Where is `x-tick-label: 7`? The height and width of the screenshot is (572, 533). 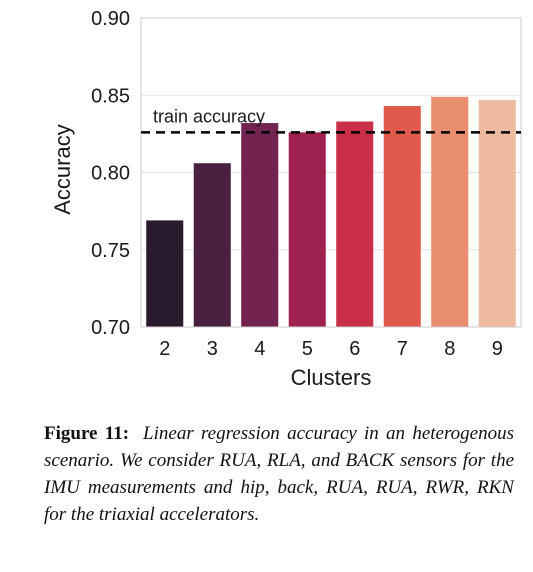 x-tick-label: 7 is located at coordinates (402, 349).